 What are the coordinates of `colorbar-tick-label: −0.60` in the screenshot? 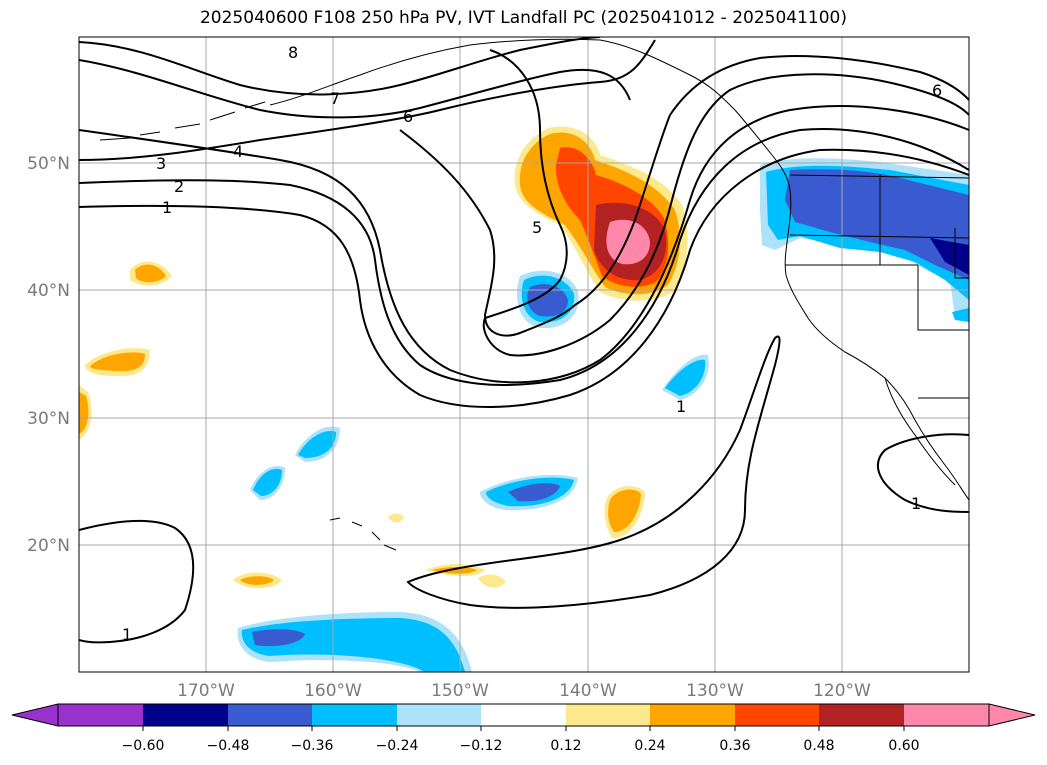 It's located at (143, 746).